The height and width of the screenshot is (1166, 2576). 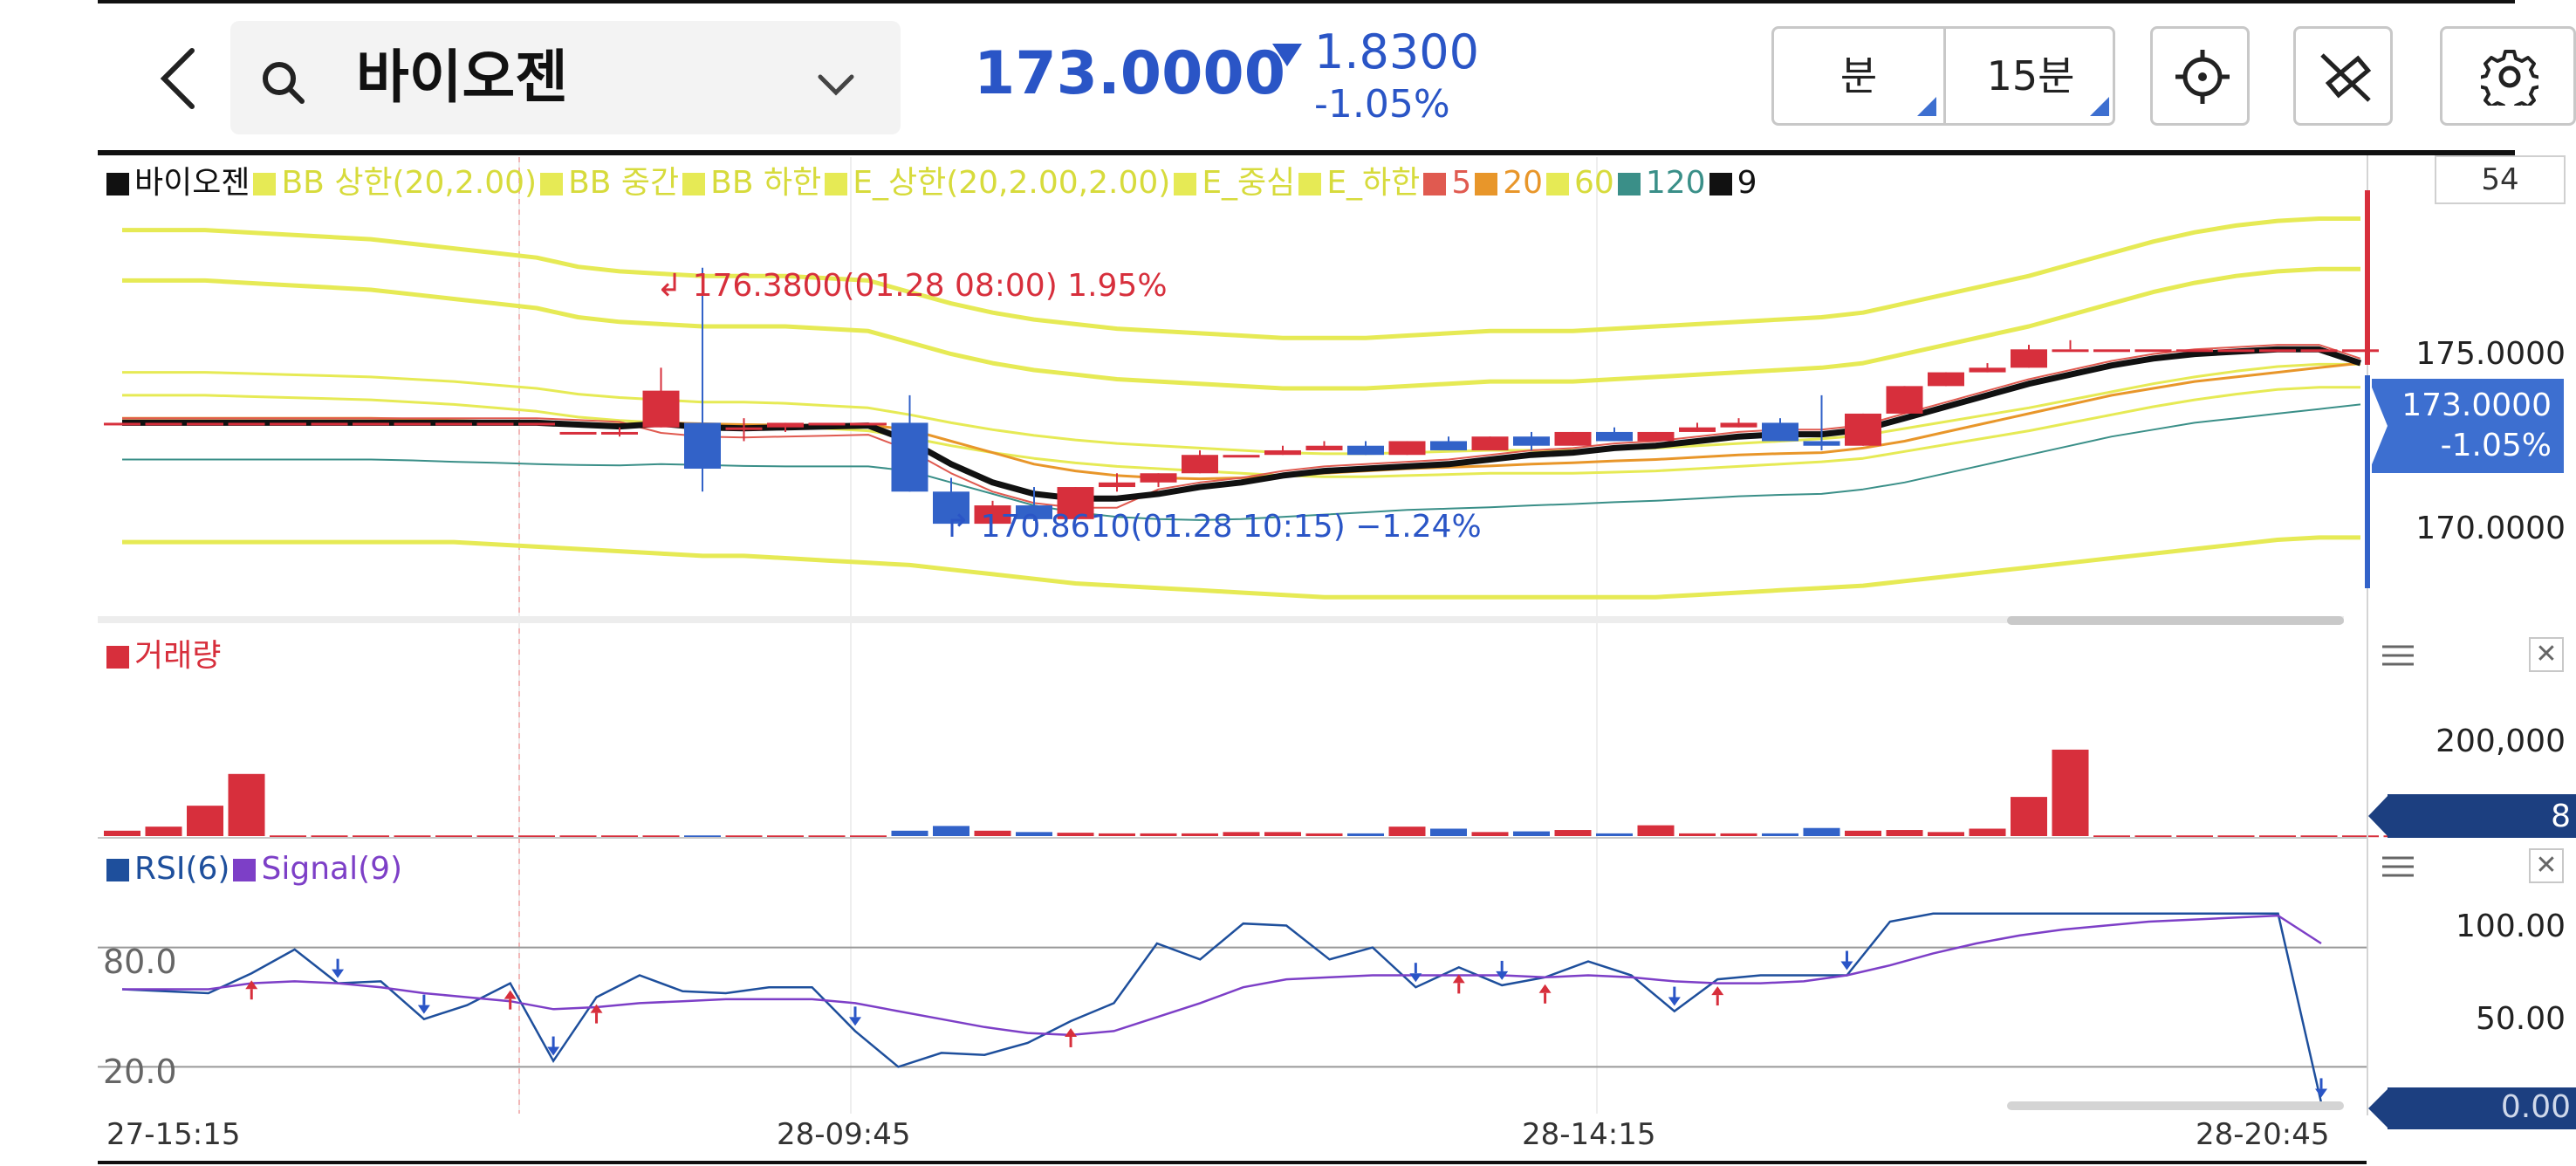 What do you see at coordinates (2508, 76) in the screenshot?
I see `settings-button` at bounding box center [2508, 76].